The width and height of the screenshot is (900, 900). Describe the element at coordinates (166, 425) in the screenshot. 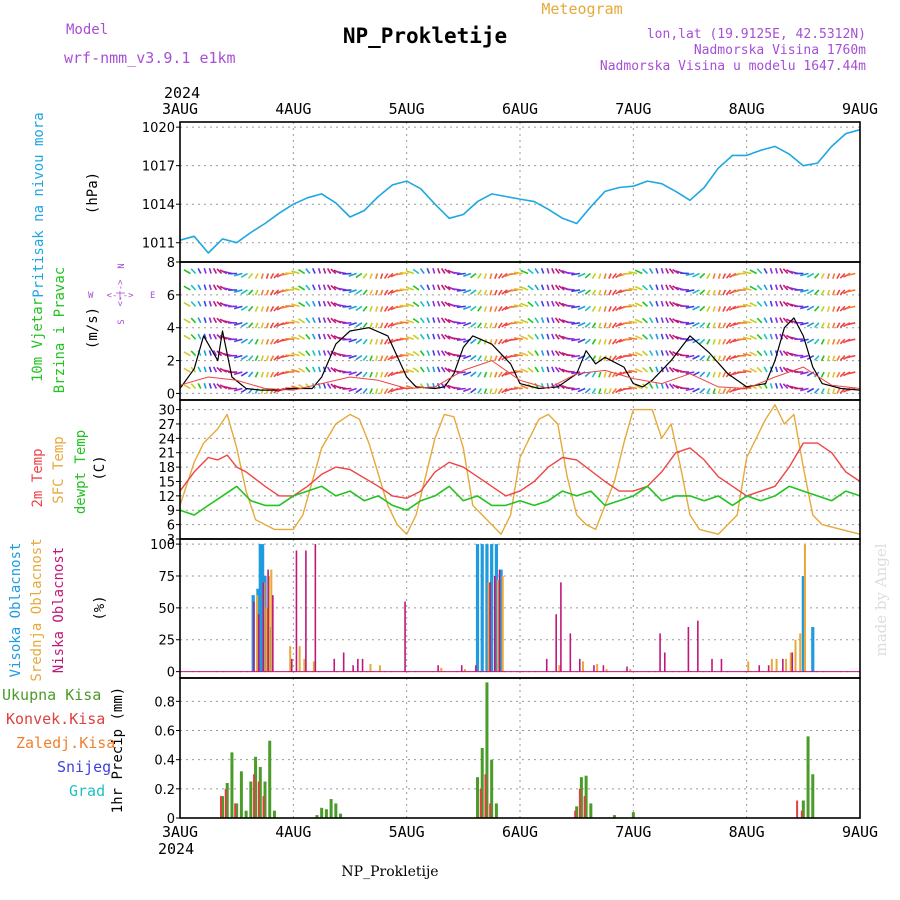

I see `temp-tick-label: 27` at that location.